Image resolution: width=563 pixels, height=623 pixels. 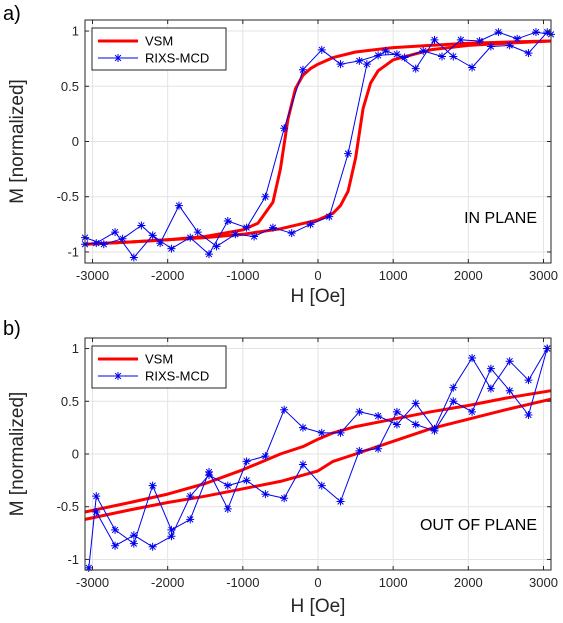 What do you see at coordinates (159, 41) in the screenshot?
I see `legend-label-vsm: VSM` at bounding box center [159, 41].